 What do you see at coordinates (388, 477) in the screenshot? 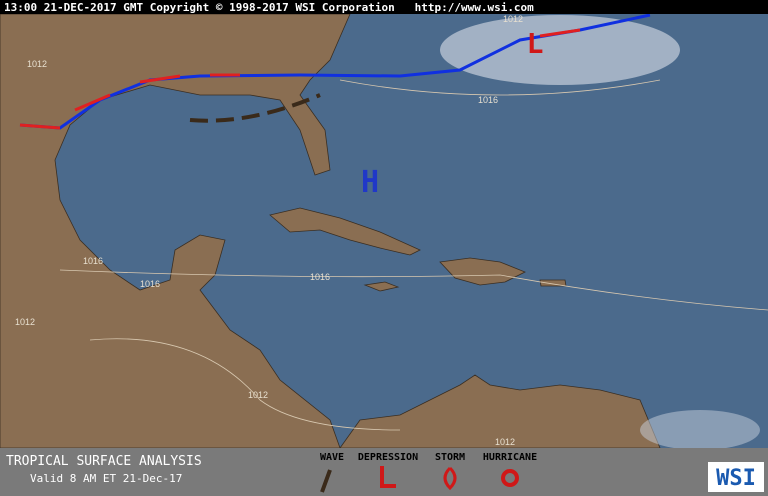
I see `depression-symbol` at bounding box center [388, 477].